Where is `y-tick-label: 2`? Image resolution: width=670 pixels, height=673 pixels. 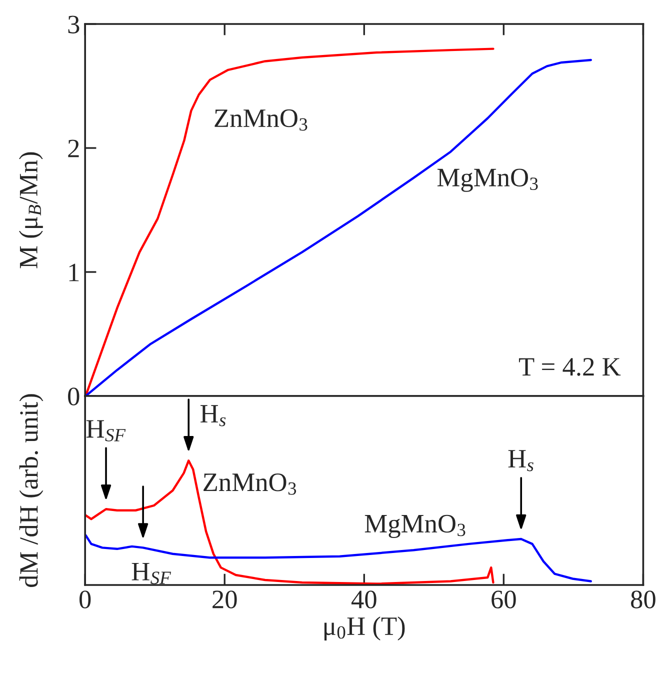
y-tick-label: 2 is located at coordinates (73, 149).